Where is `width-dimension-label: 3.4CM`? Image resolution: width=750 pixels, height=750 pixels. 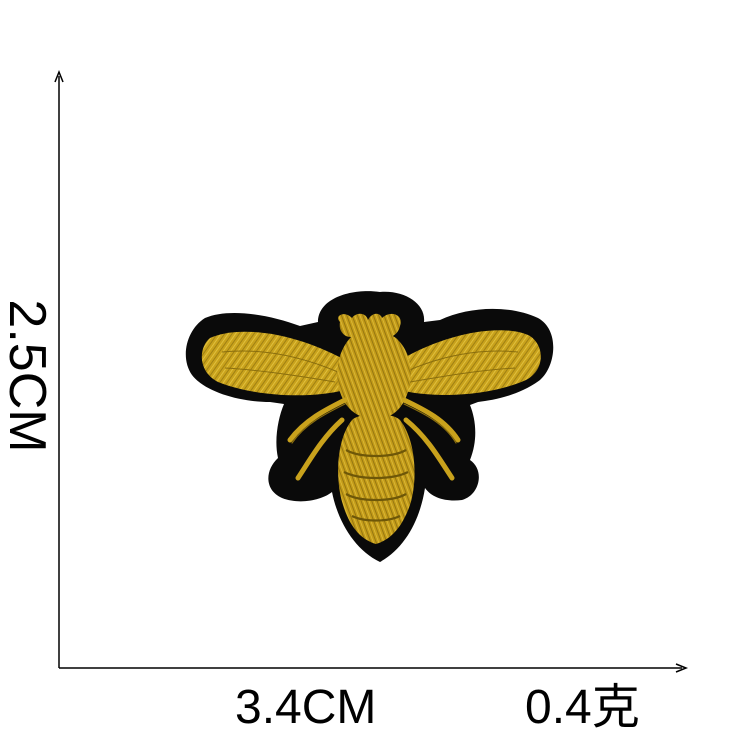 width-dimension-label: 3.4CM is located at coordinates (306, 707).